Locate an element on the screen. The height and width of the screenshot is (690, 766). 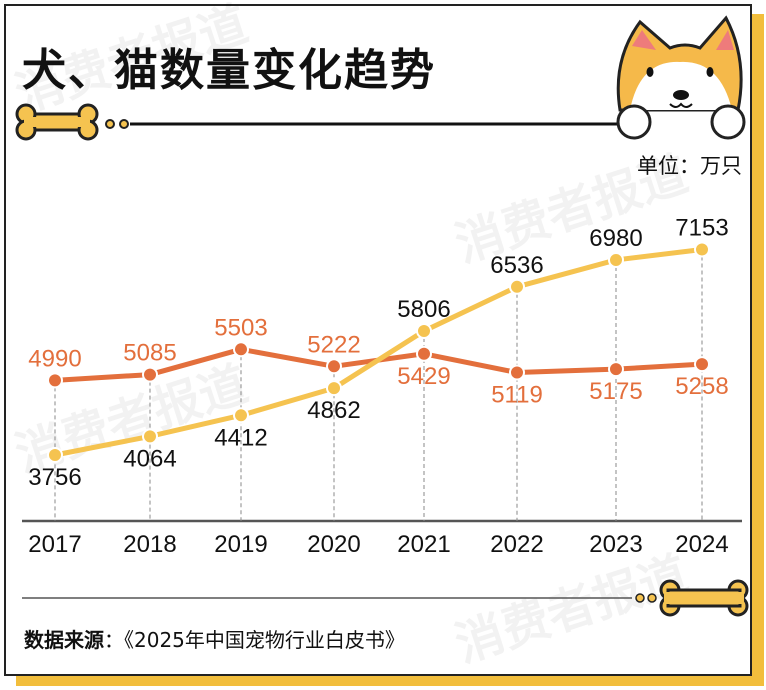
dog-face-icon is located at coordinates (681, 77).